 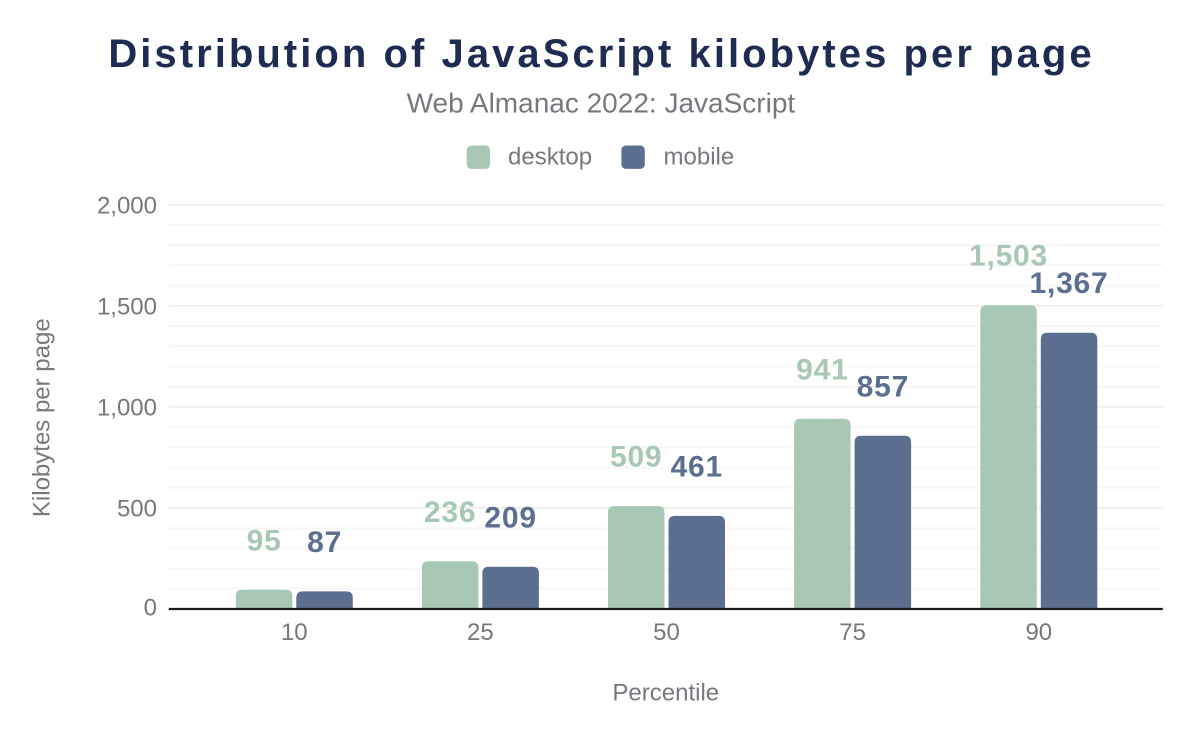 What do you see at coordinates (1008, 256) in the screenshot?
I see `svg-text: 1,503` at bounding box center [1008, 256].